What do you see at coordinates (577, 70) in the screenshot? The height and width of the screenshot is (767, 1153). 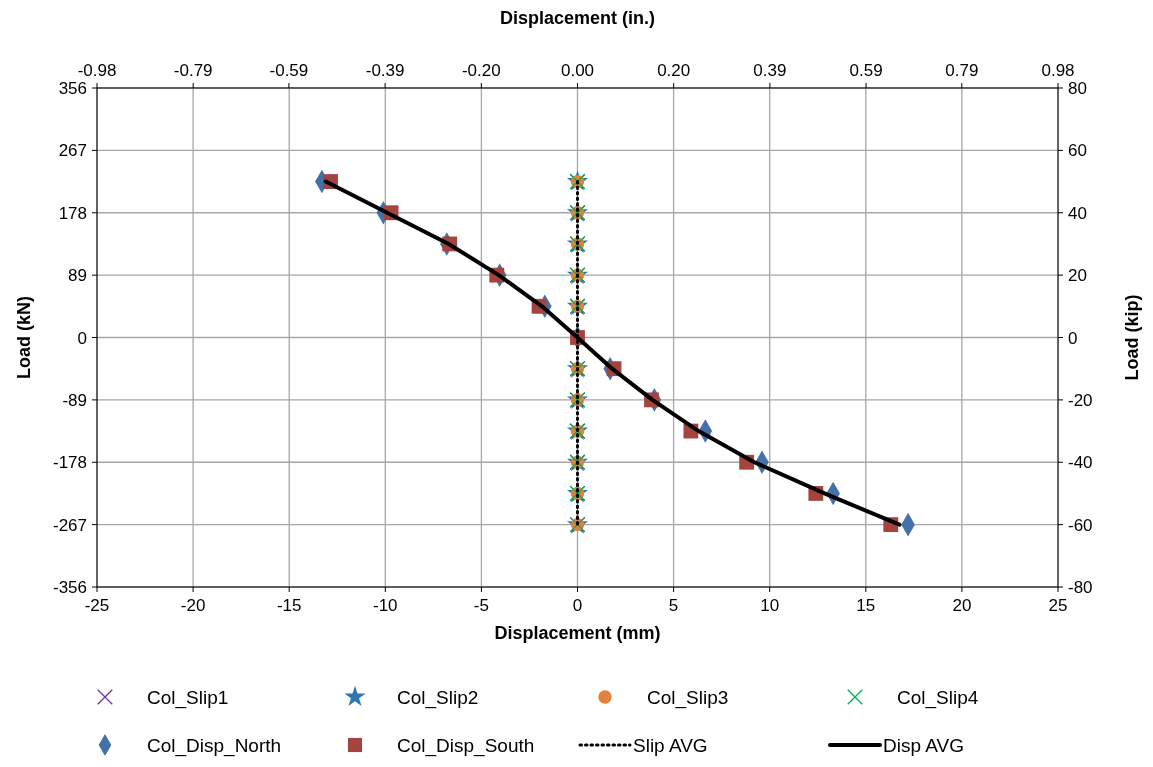 I see `x2-tick-label: 0.00` at bounding box center [577, 70].